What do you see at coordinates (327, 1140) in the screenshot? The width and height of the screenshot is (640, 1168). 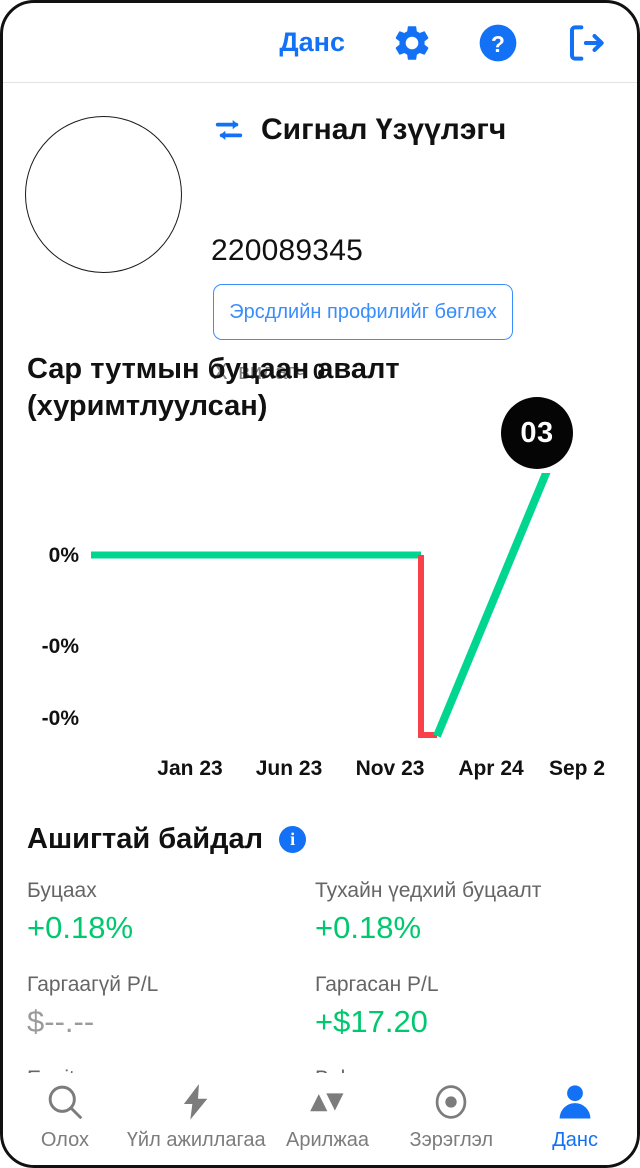 I see `nav-label: Арилжаа` at bounding box center [327, 1140].